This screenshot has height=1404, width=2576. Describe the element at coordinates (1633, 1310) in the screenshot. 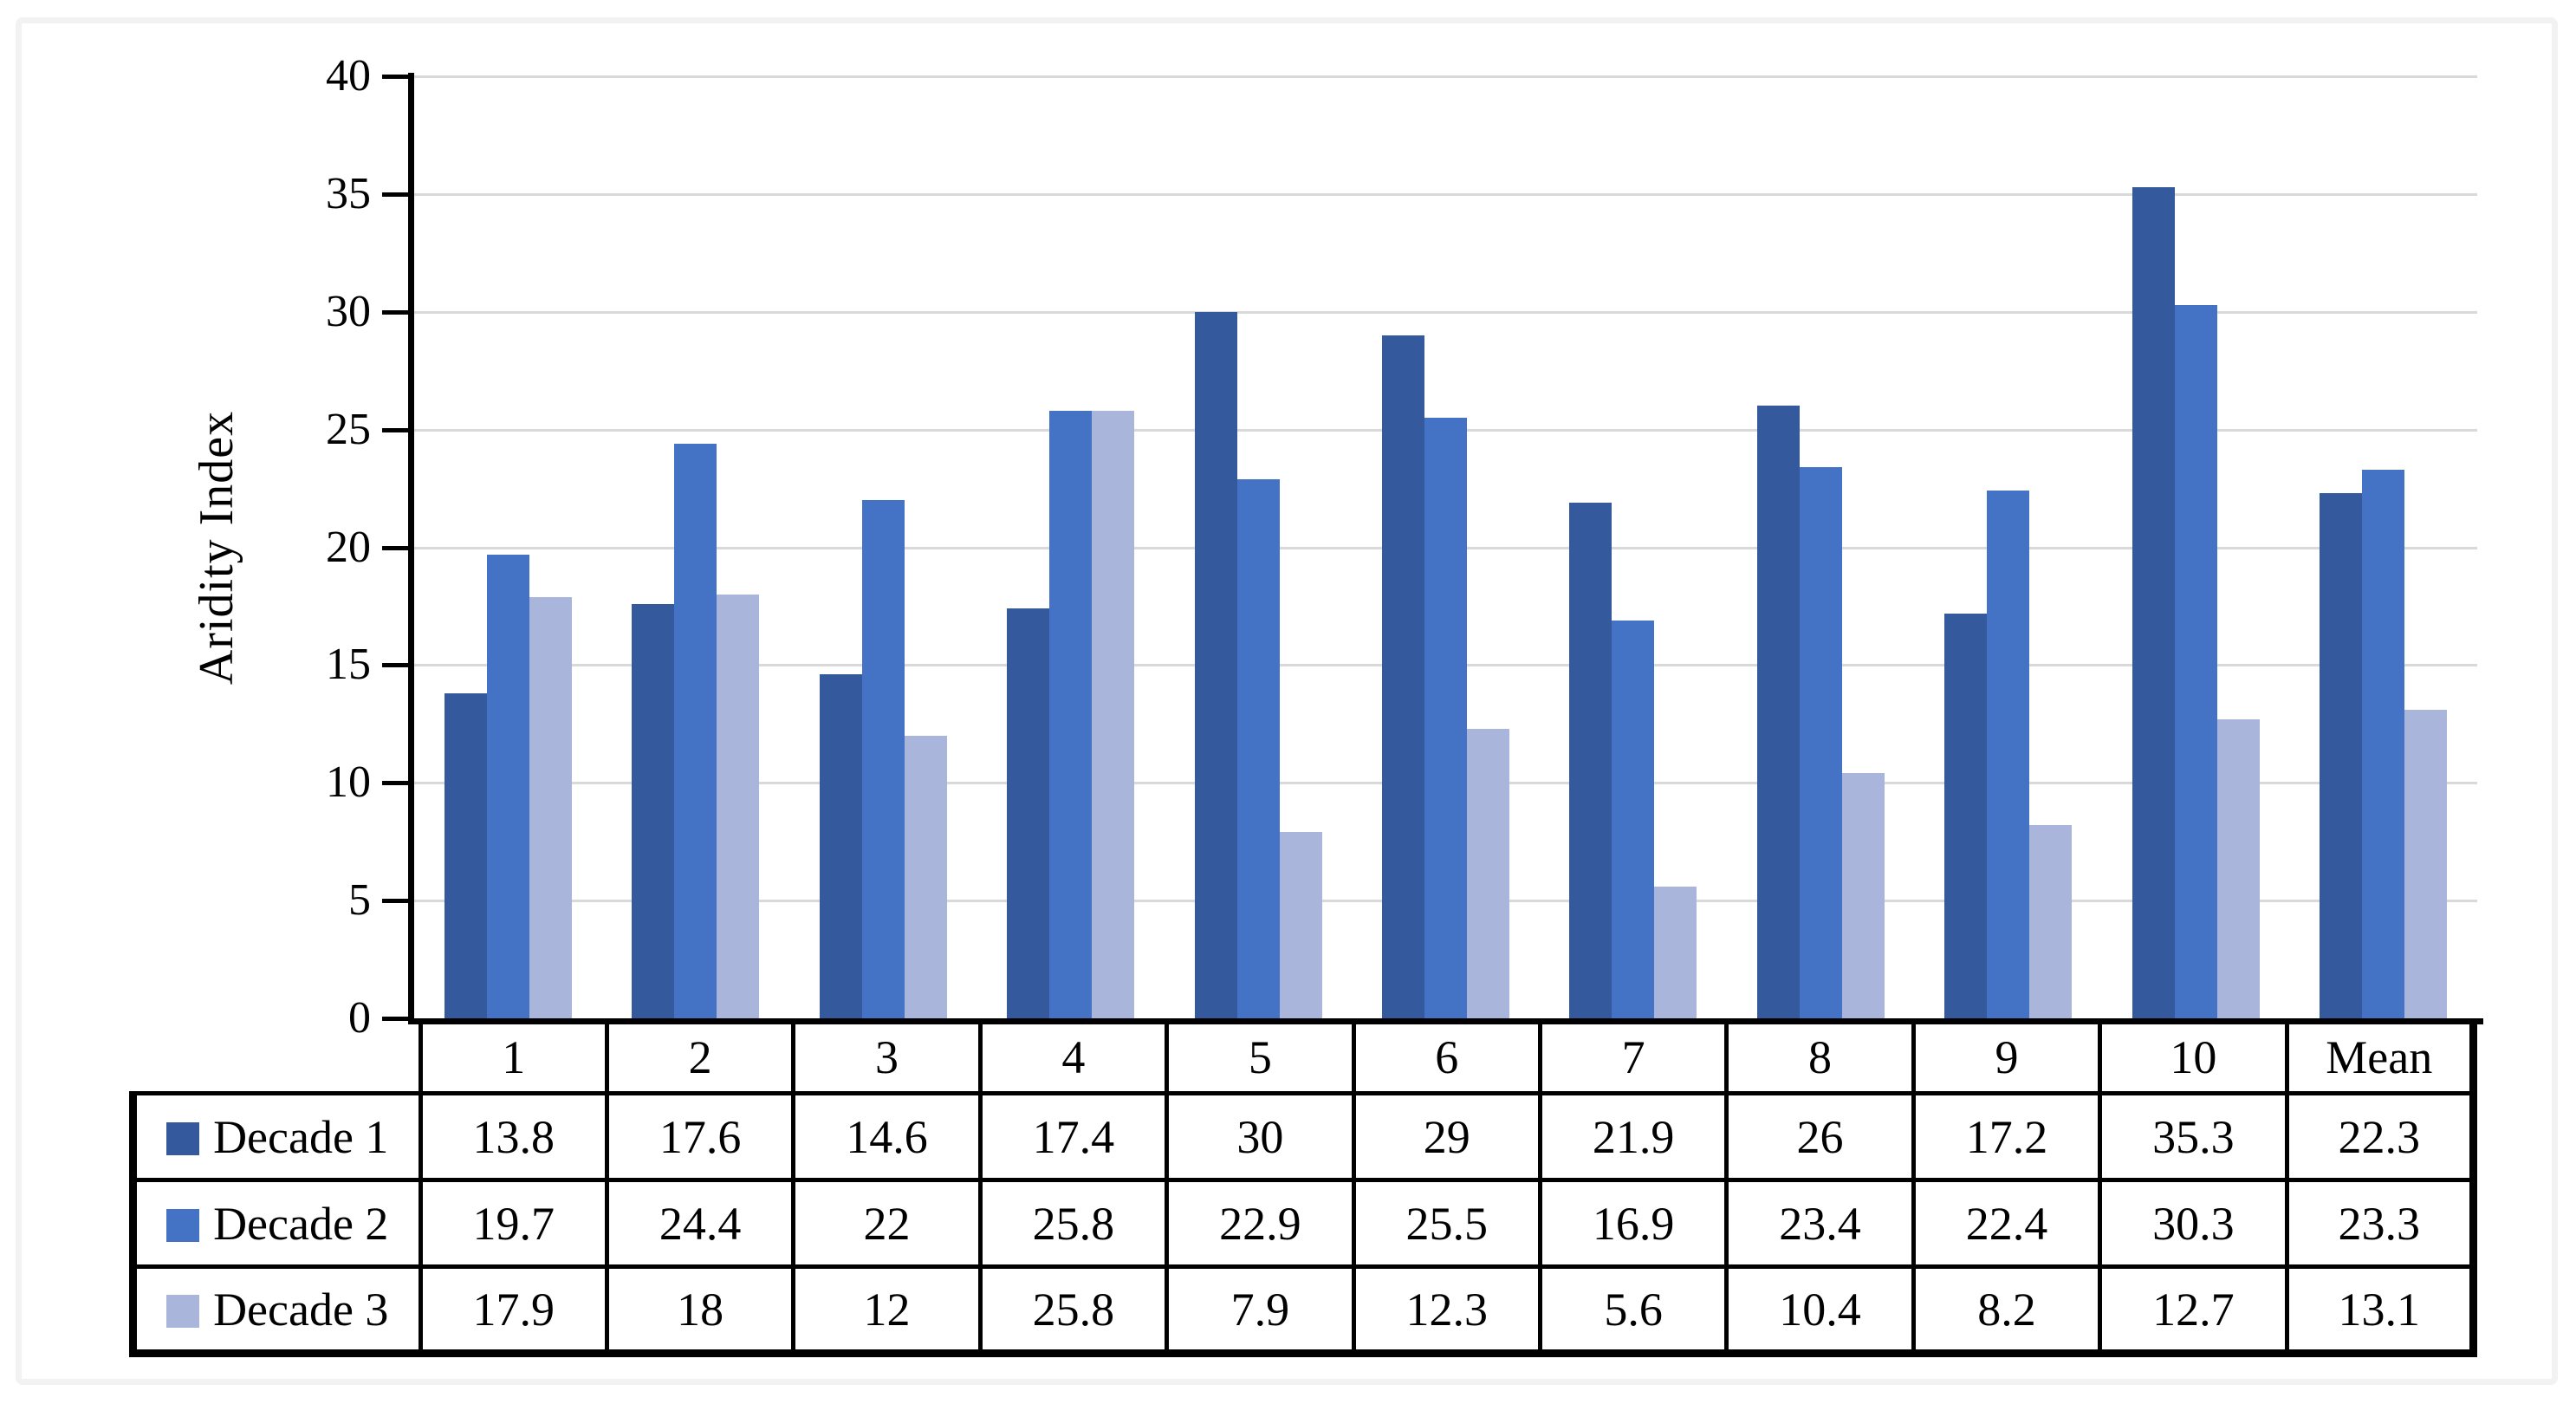

I see `value-cell-decade-3-cat-7: 5.6` at that location.